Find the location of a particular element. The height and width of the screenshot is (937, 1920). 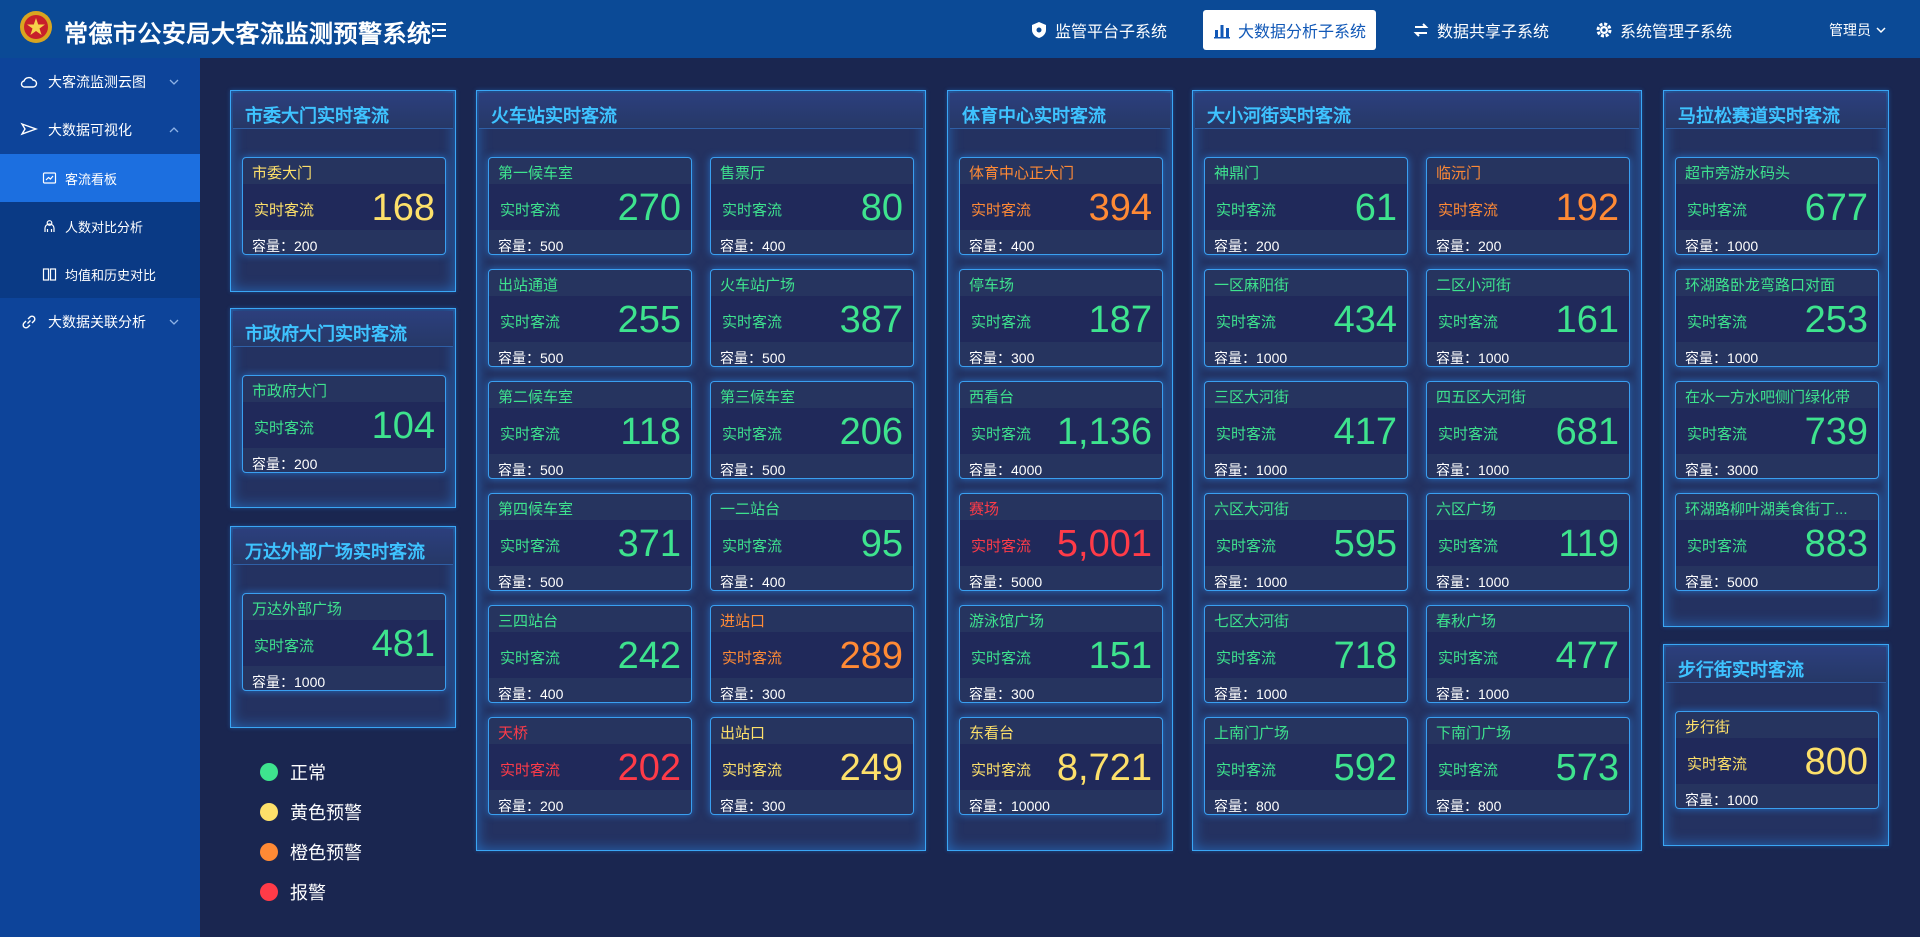

card-location: 赛场 is located at coordinates (984, 509).